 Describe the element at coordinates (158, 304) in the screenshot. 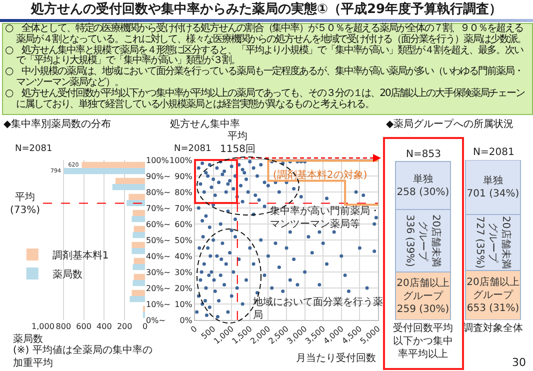

I see `y-tick-label: 10%~` at that location.